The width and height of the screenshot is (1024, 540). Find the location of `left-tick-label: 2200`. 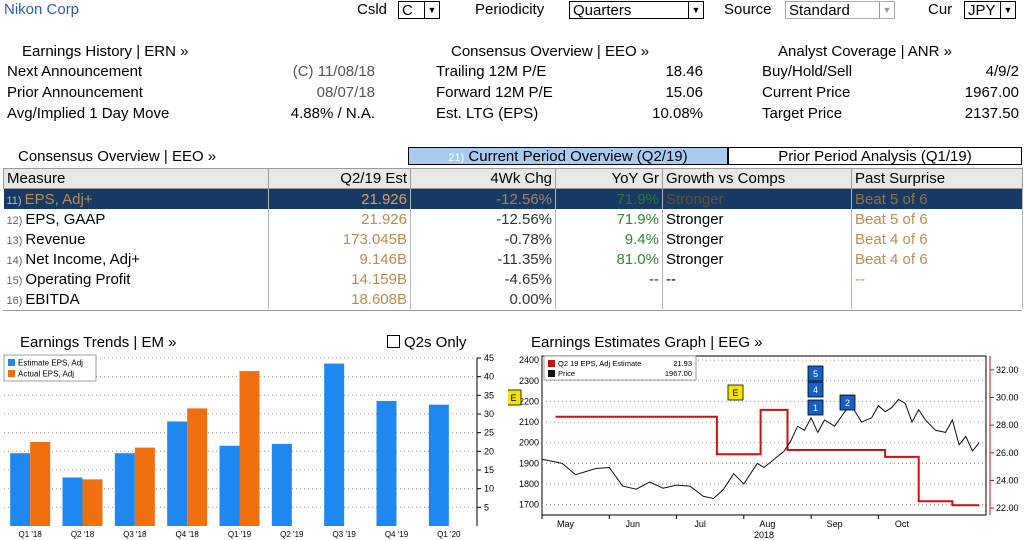

left-tick-label: 2200 is located at coordinates (529, 401).